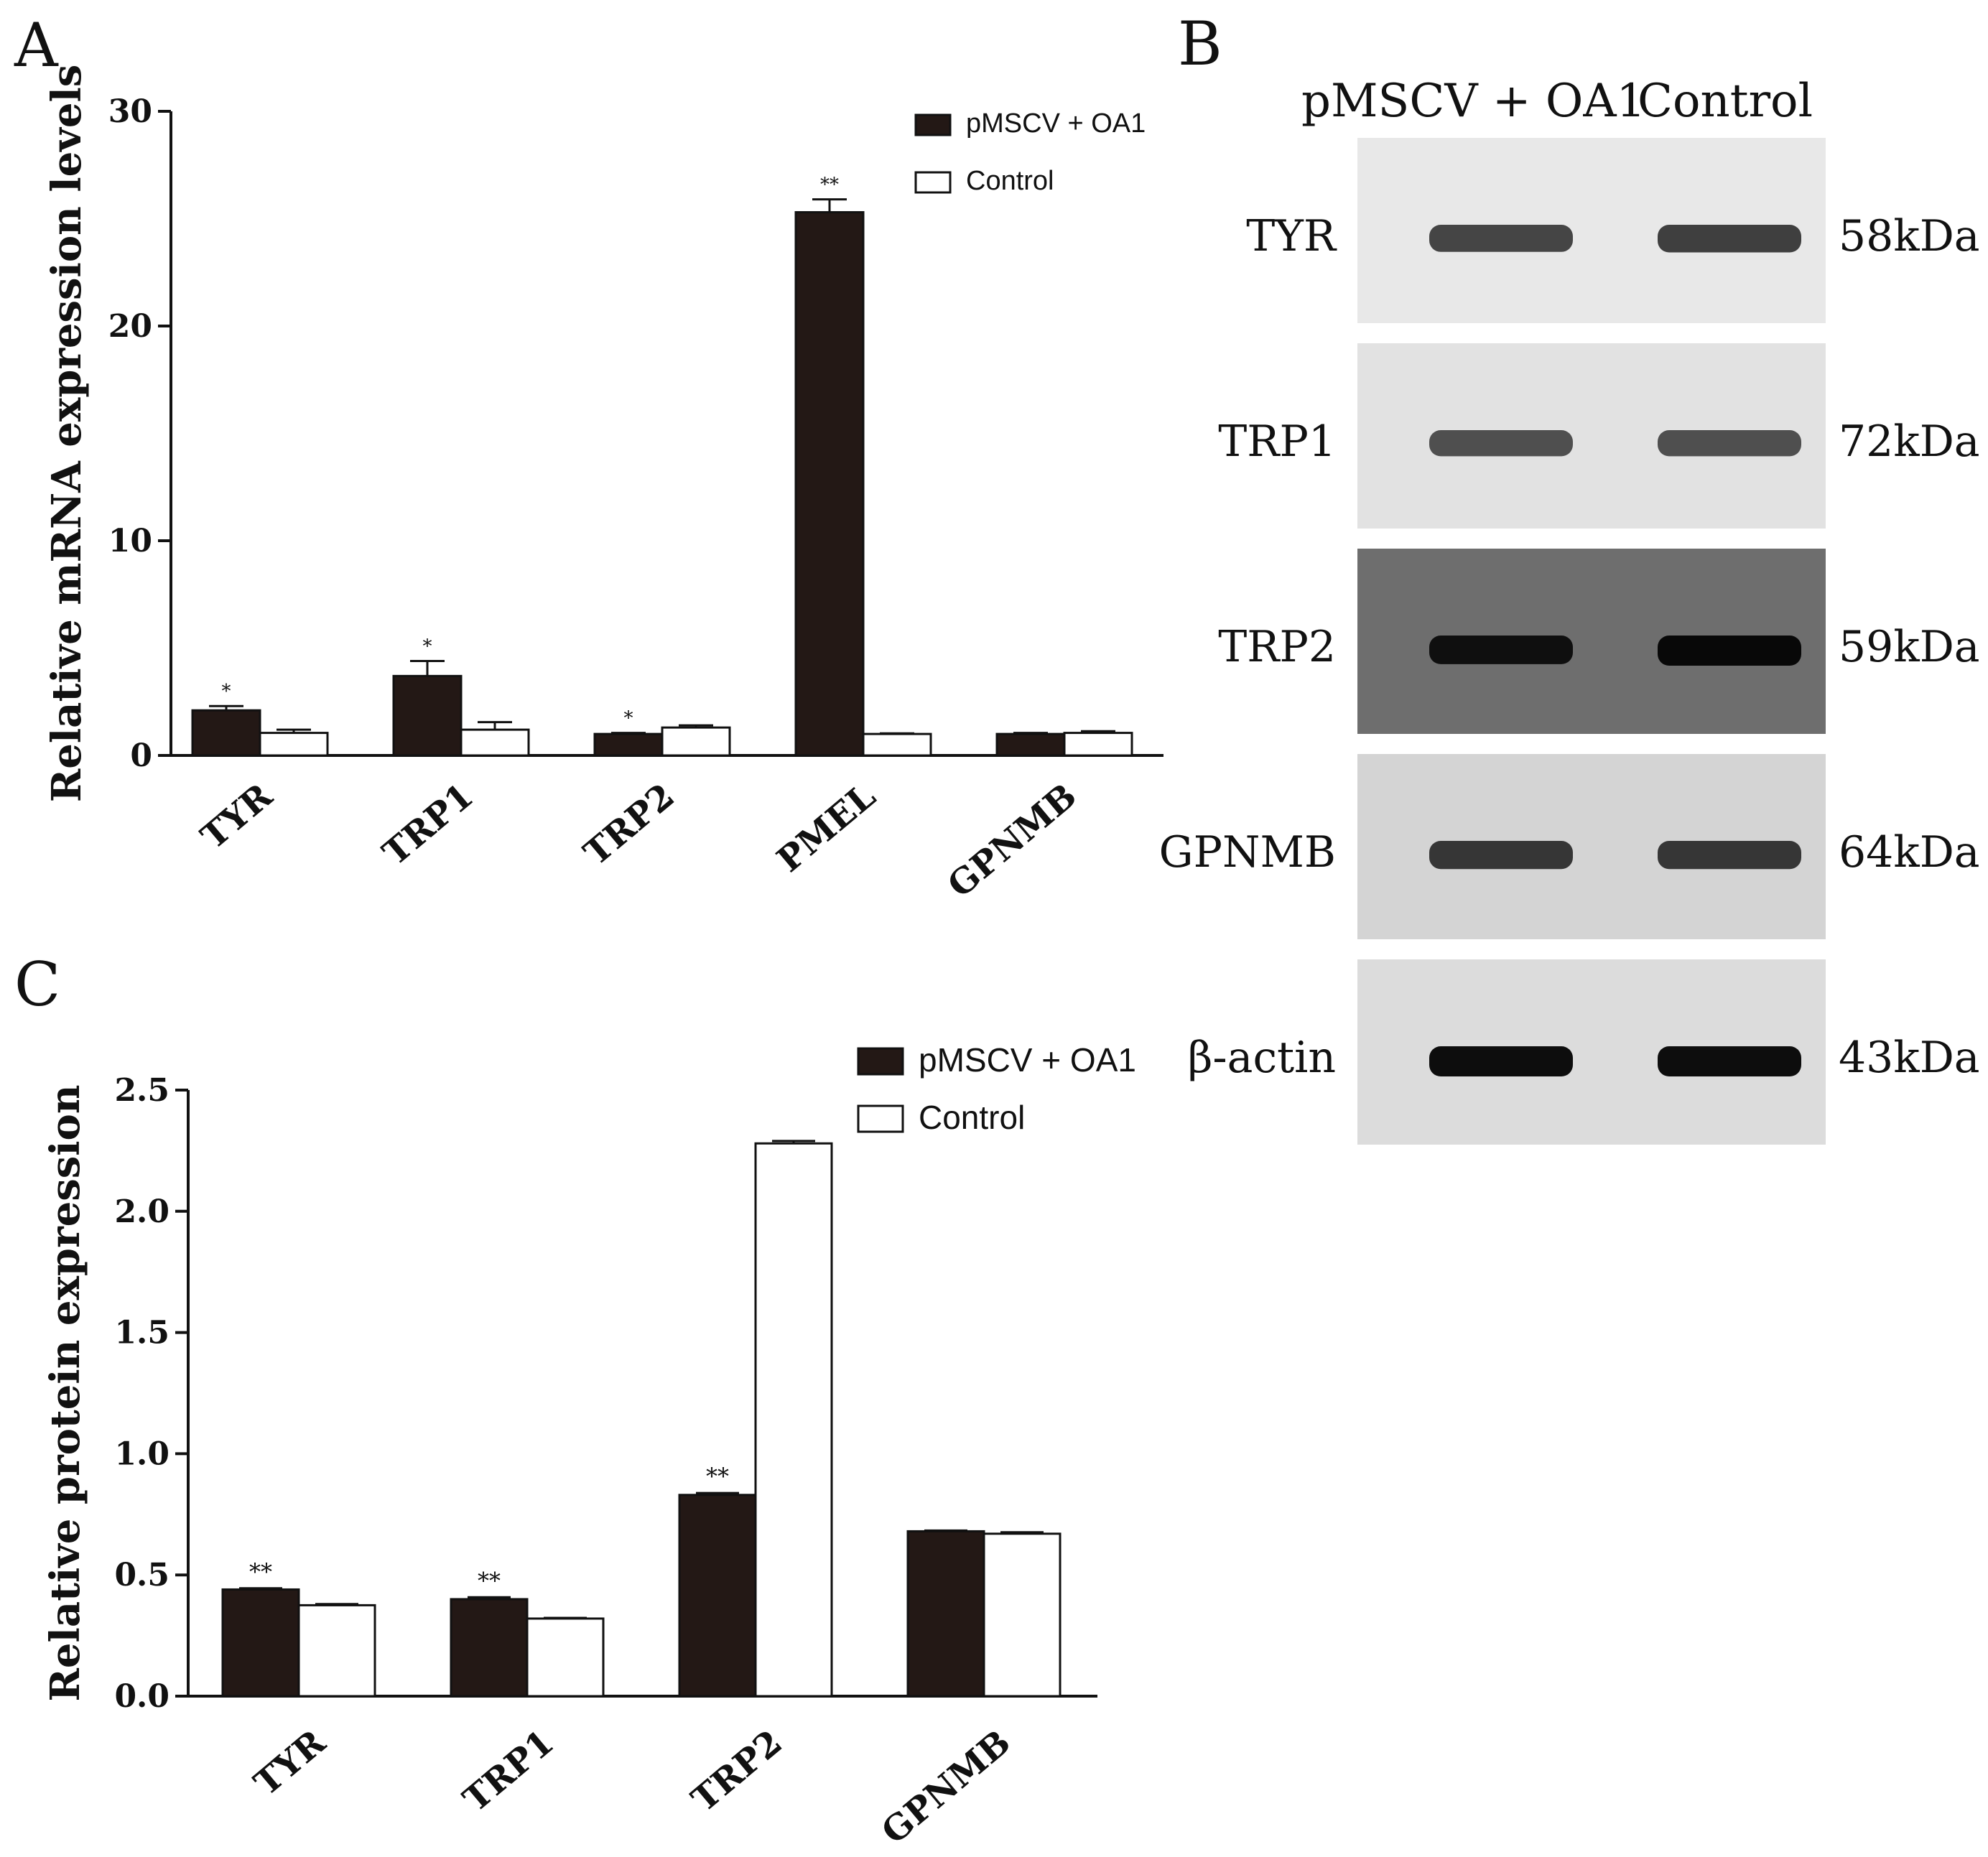 Image resolution: width=1988 pixels, height=1857 pixels. I want to click on chart-c-legend-label-treated: pMSCV + OA1, so click(1027, 1060).